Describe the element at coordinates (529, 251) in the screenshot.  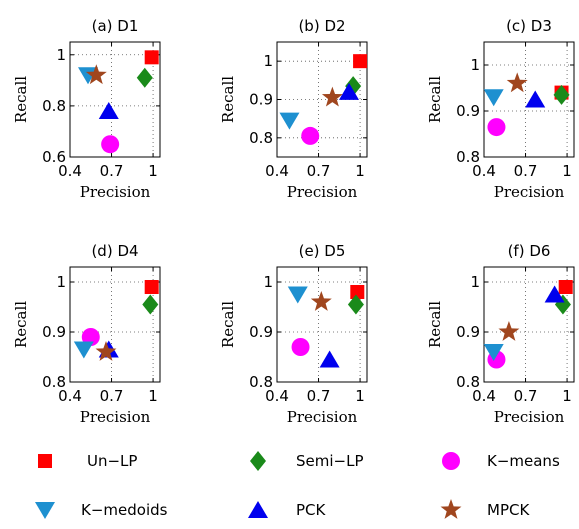
I see `panel-title: (f) D6` at that location.